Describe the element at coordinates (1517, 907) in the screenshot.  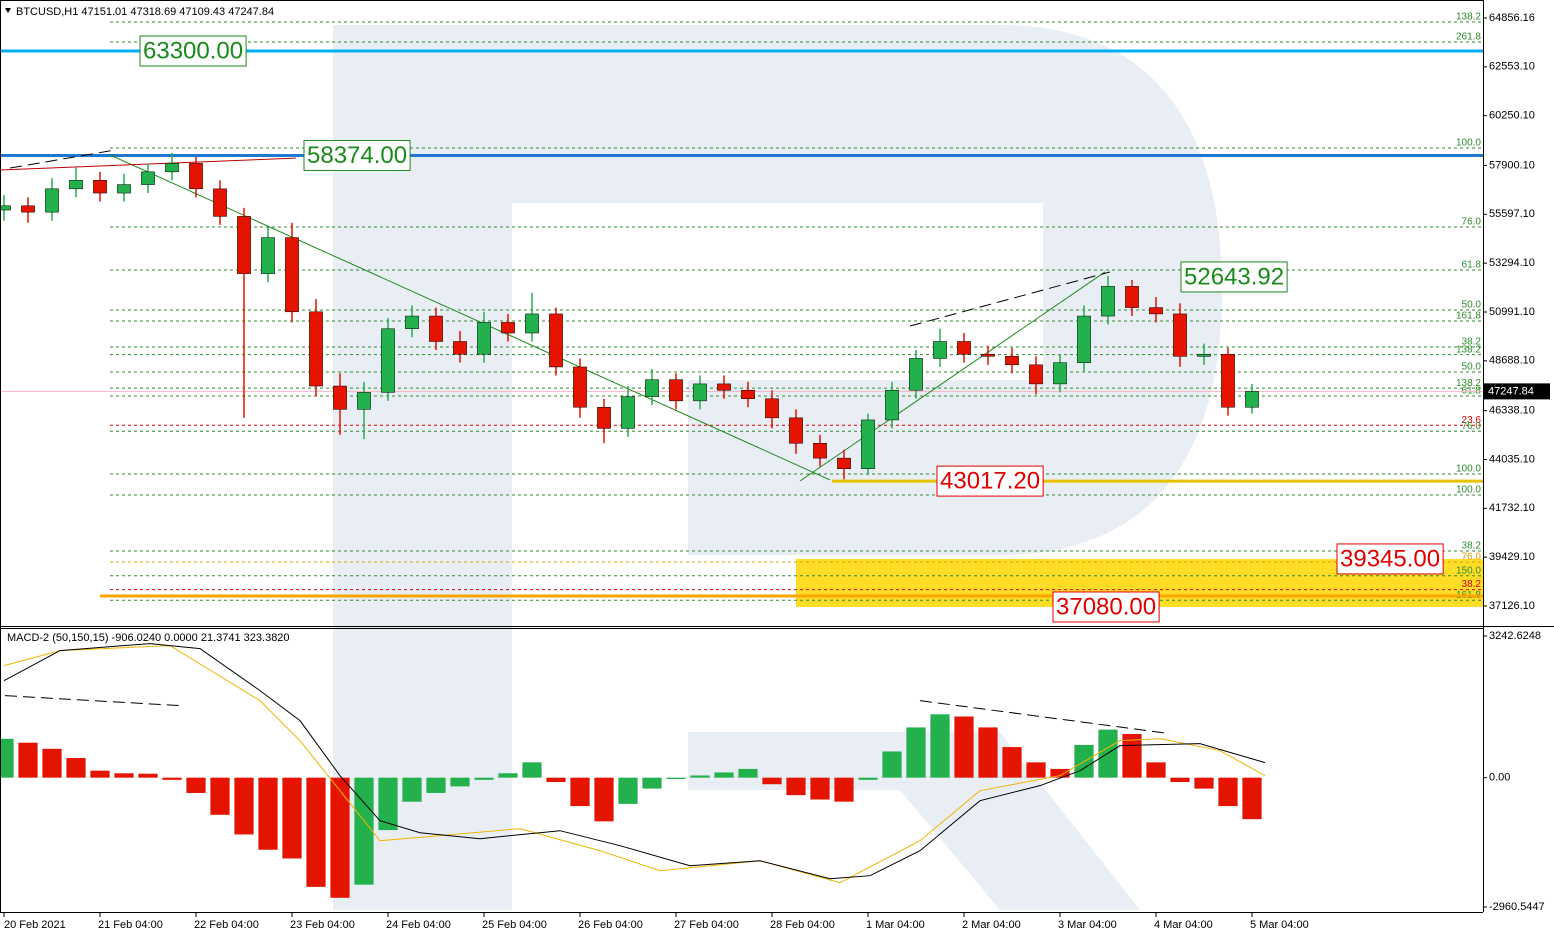
I see `y-tick-label: -2960.5447` at that location.